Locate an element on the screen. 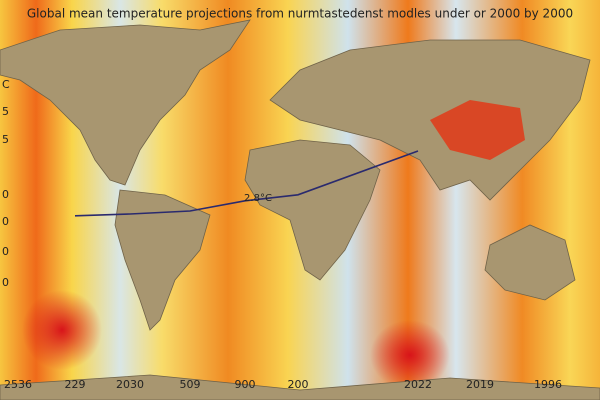 This screenshot has width=600, height=400. antarctica is located at coordinates (300, 387).